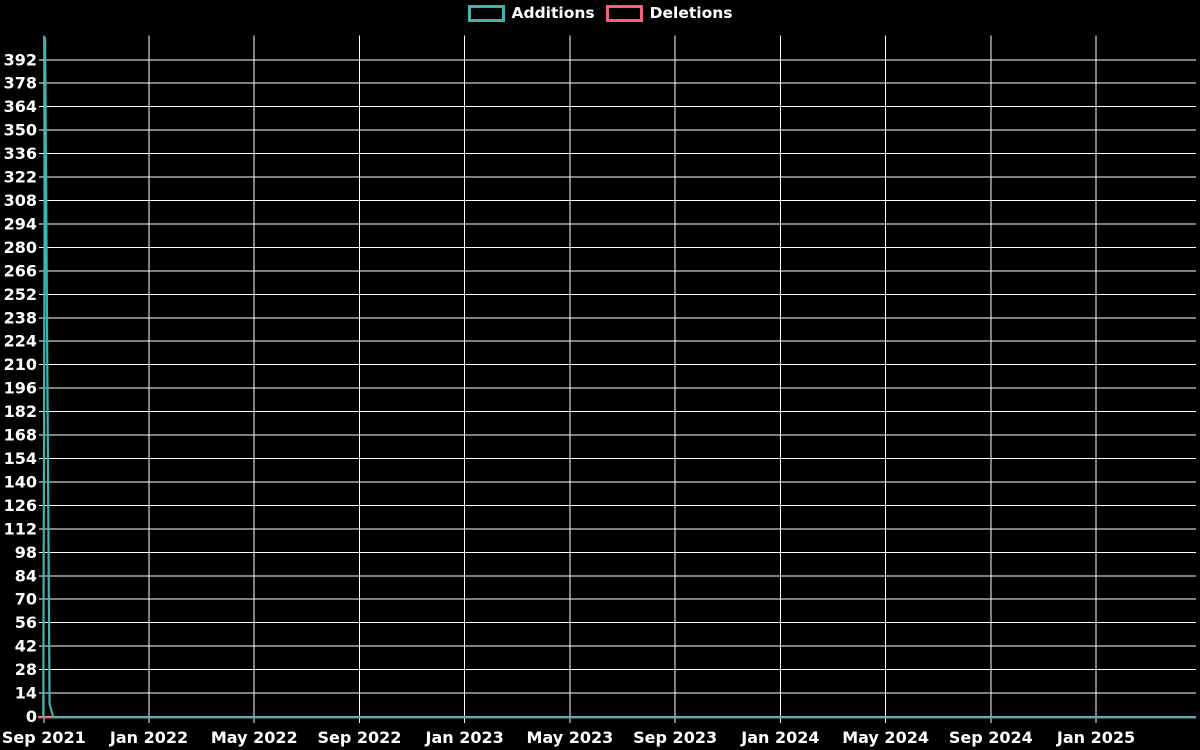  What do you see at coordinates (20, 294) in the screenshot?
I see `y-tick-label: 252` at bounding box center [20, 294].